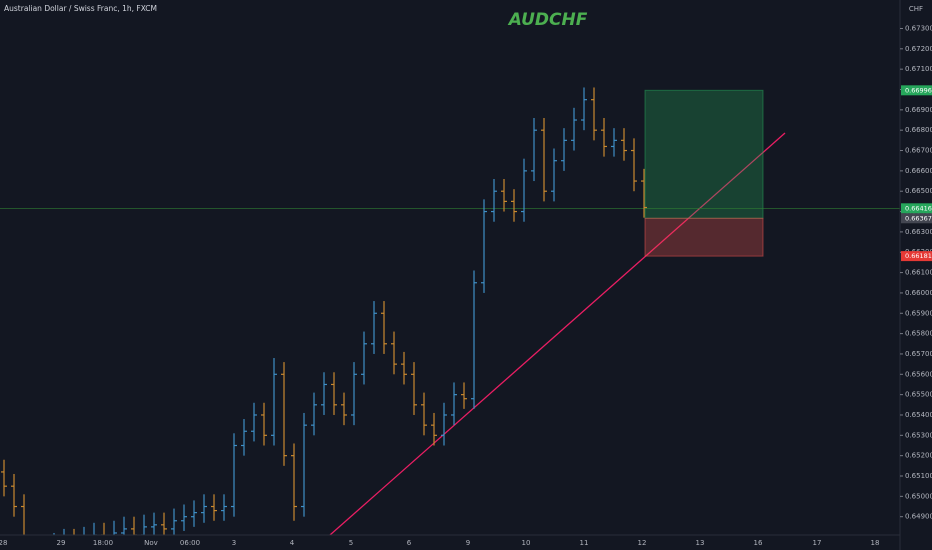 Image resolution: width=932 pixels, height=550 pixels. Describe the element at coordinates (918, 456) in the screenshot. I see `y-tick-label: 0.65200` at that location.